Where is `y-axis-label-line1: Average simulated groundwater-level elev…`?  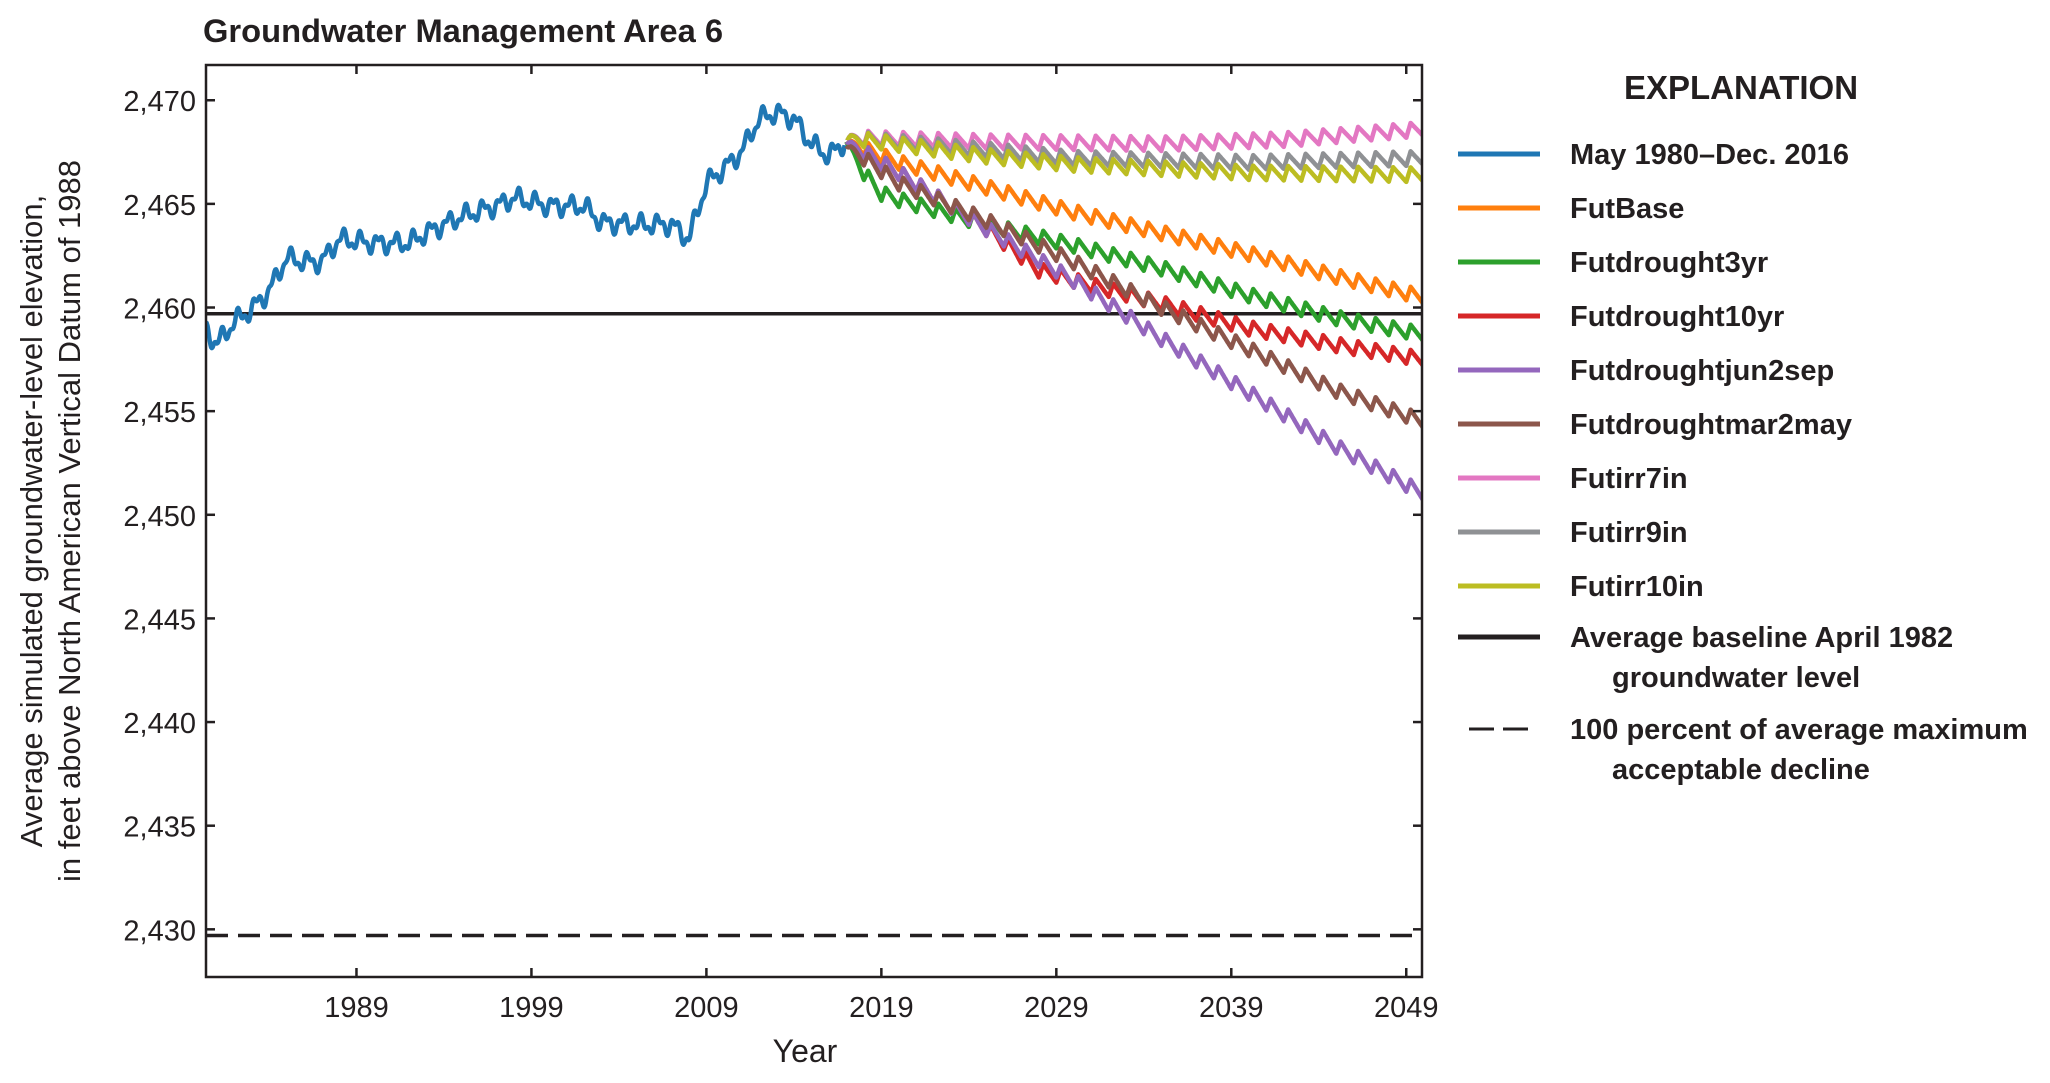
y-axis-label-line1: Average simulated groundwater-level elev… is located at coordinates (31, 521).